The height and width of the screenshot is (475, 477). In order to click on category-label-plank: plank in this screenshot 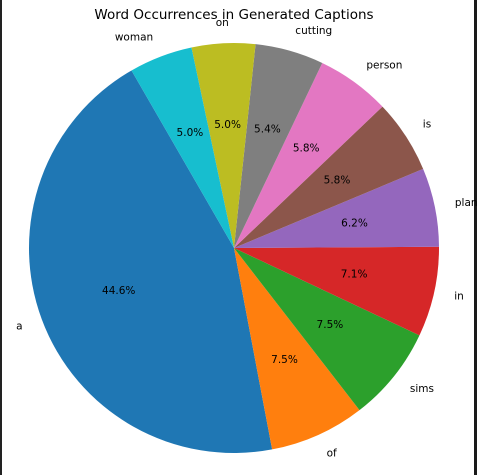, I will do `click(466, 203)`.